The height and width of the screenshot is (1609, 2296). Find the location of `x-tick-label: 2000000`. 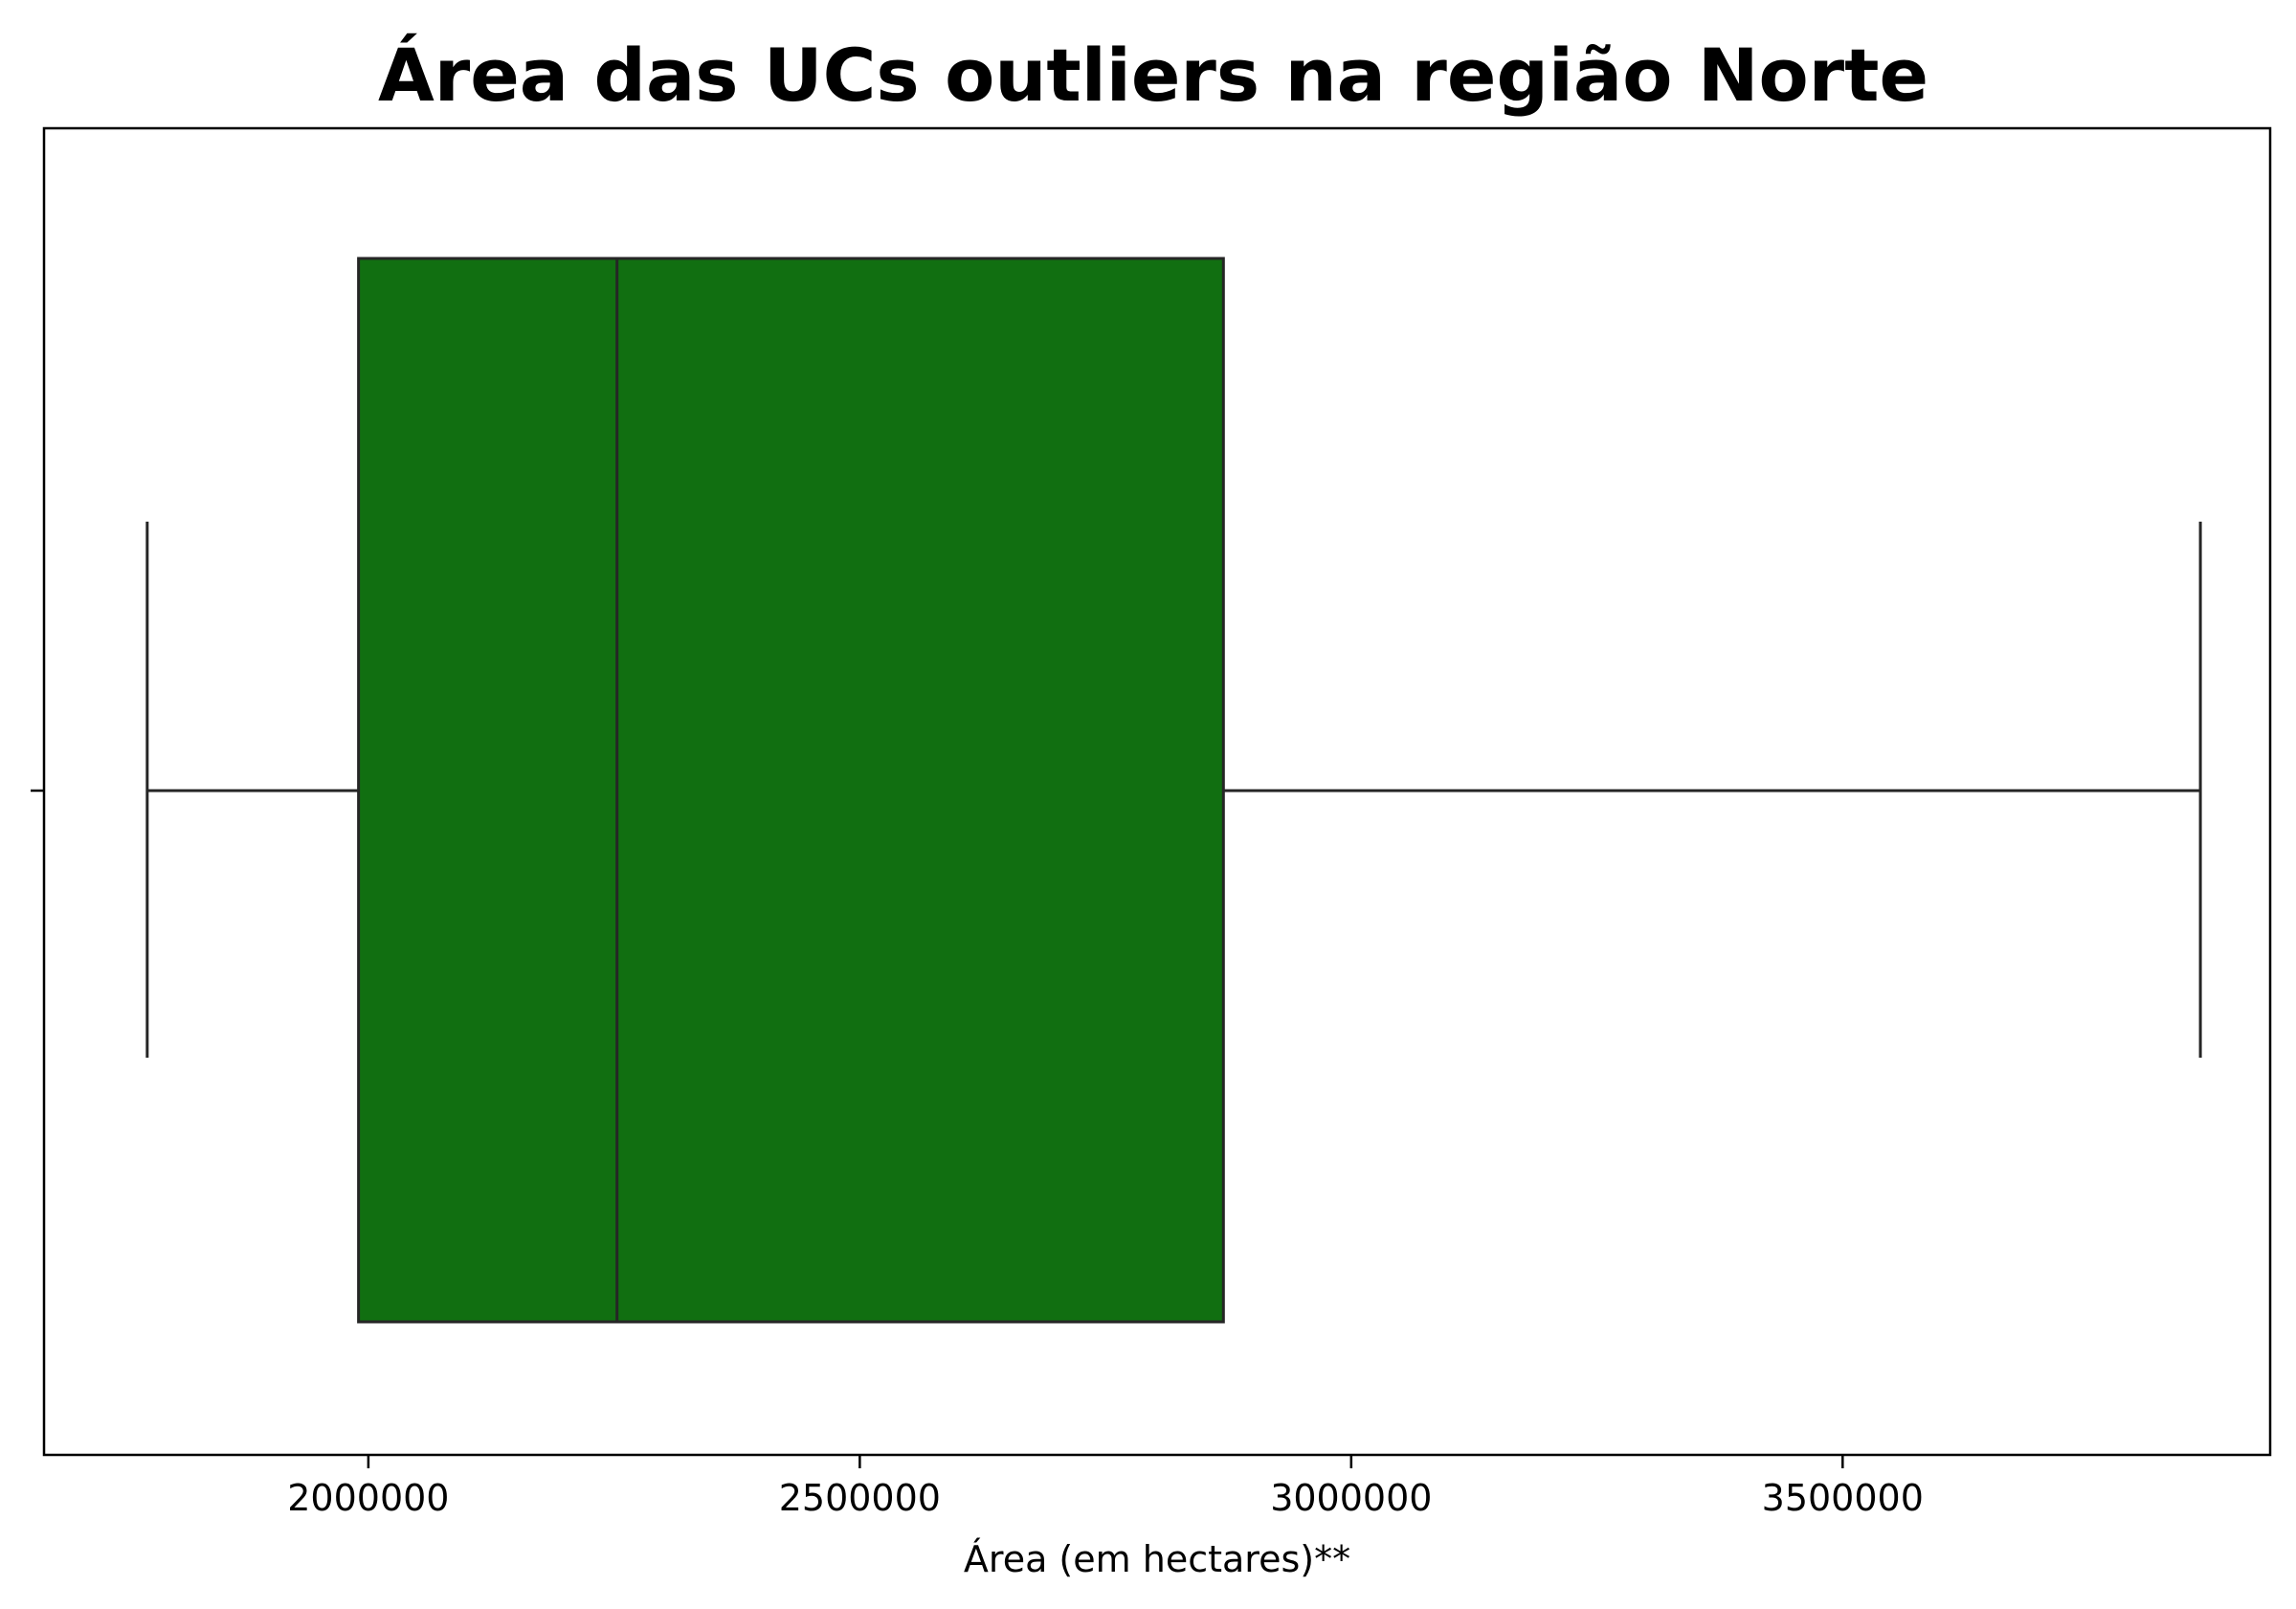

x-tick-label: 2000000 is located at coordinates (368, 1498).